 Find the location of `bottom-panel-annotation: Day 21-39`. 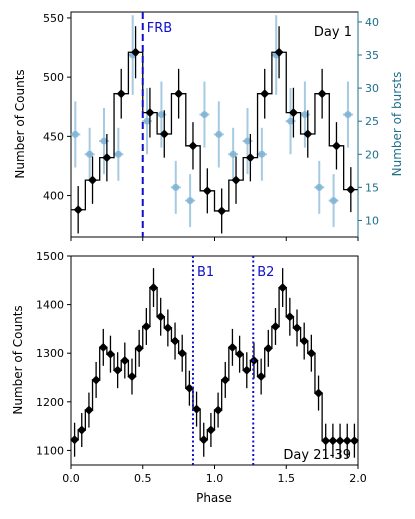

bottom-panel-annotation: Day 21-39 is located at coordinates (317, 455).